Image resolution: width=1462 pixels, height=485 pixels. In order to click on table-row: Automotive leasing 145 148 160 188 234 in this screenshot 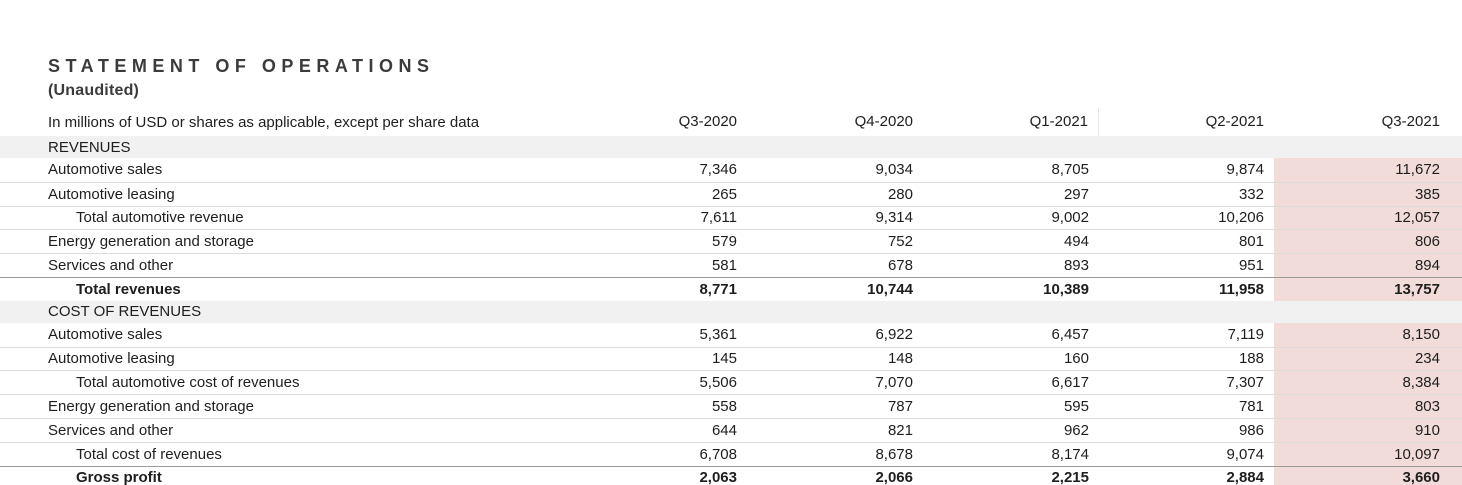, I will do `click(731, 358)`.